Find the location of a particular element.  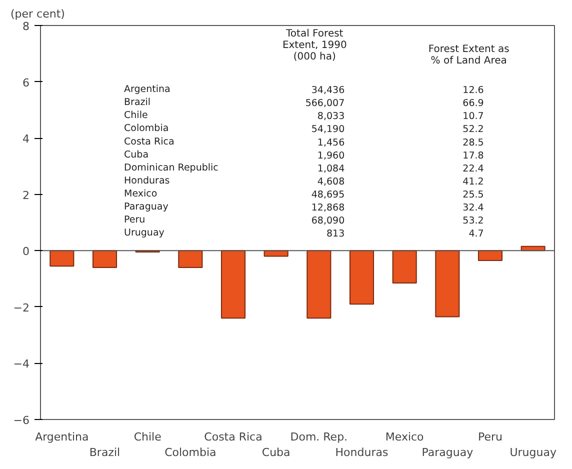

x-tick-label: Colombia is located at coordinates (190, 453).